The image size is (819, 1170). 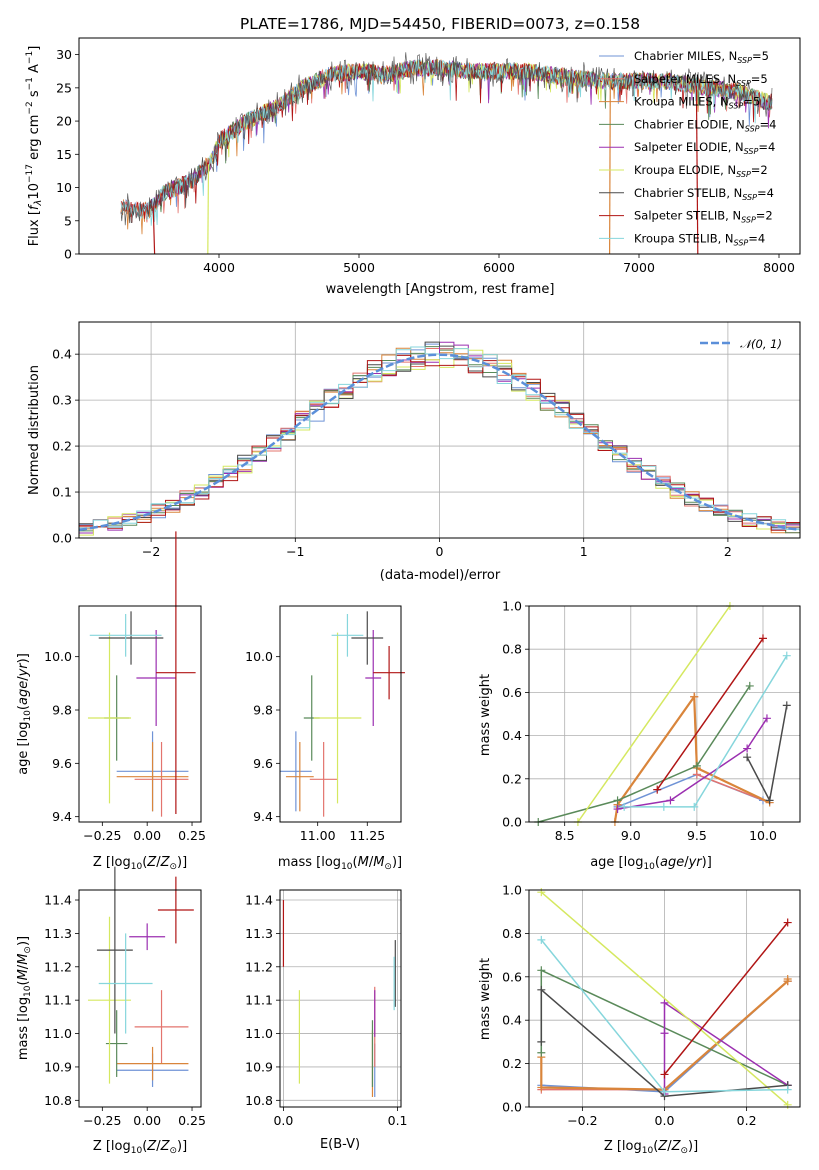 I want to click on x-tick-label: 10.0, so click(x=763, y=835).